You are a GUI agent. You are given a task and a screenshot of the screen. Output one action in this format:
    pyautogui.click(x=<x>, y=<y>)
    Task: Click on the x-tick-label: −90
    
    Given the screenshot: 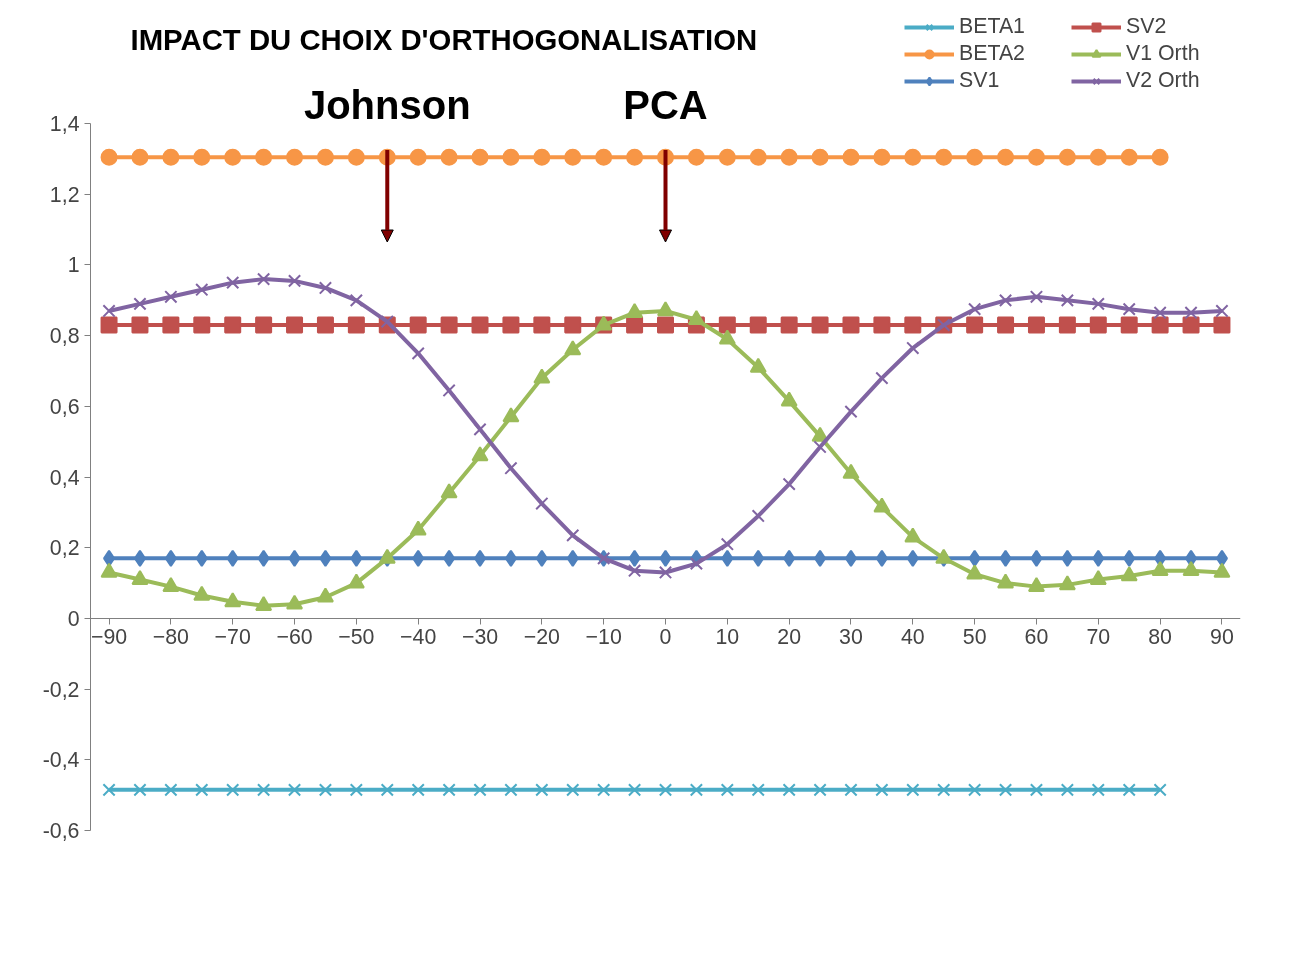 What is the action you would take?
    pyautogui.click(x=109, y=637)
    